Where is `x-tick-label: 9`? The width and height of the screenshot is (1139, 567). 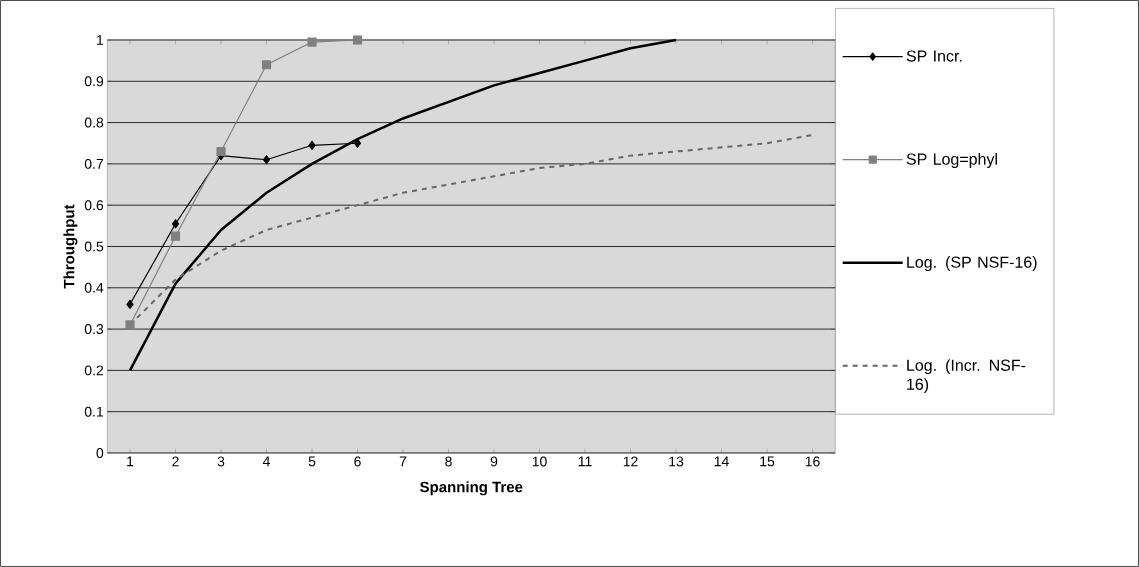 x-tick-label: 9 is located at coordinates (494, 461).